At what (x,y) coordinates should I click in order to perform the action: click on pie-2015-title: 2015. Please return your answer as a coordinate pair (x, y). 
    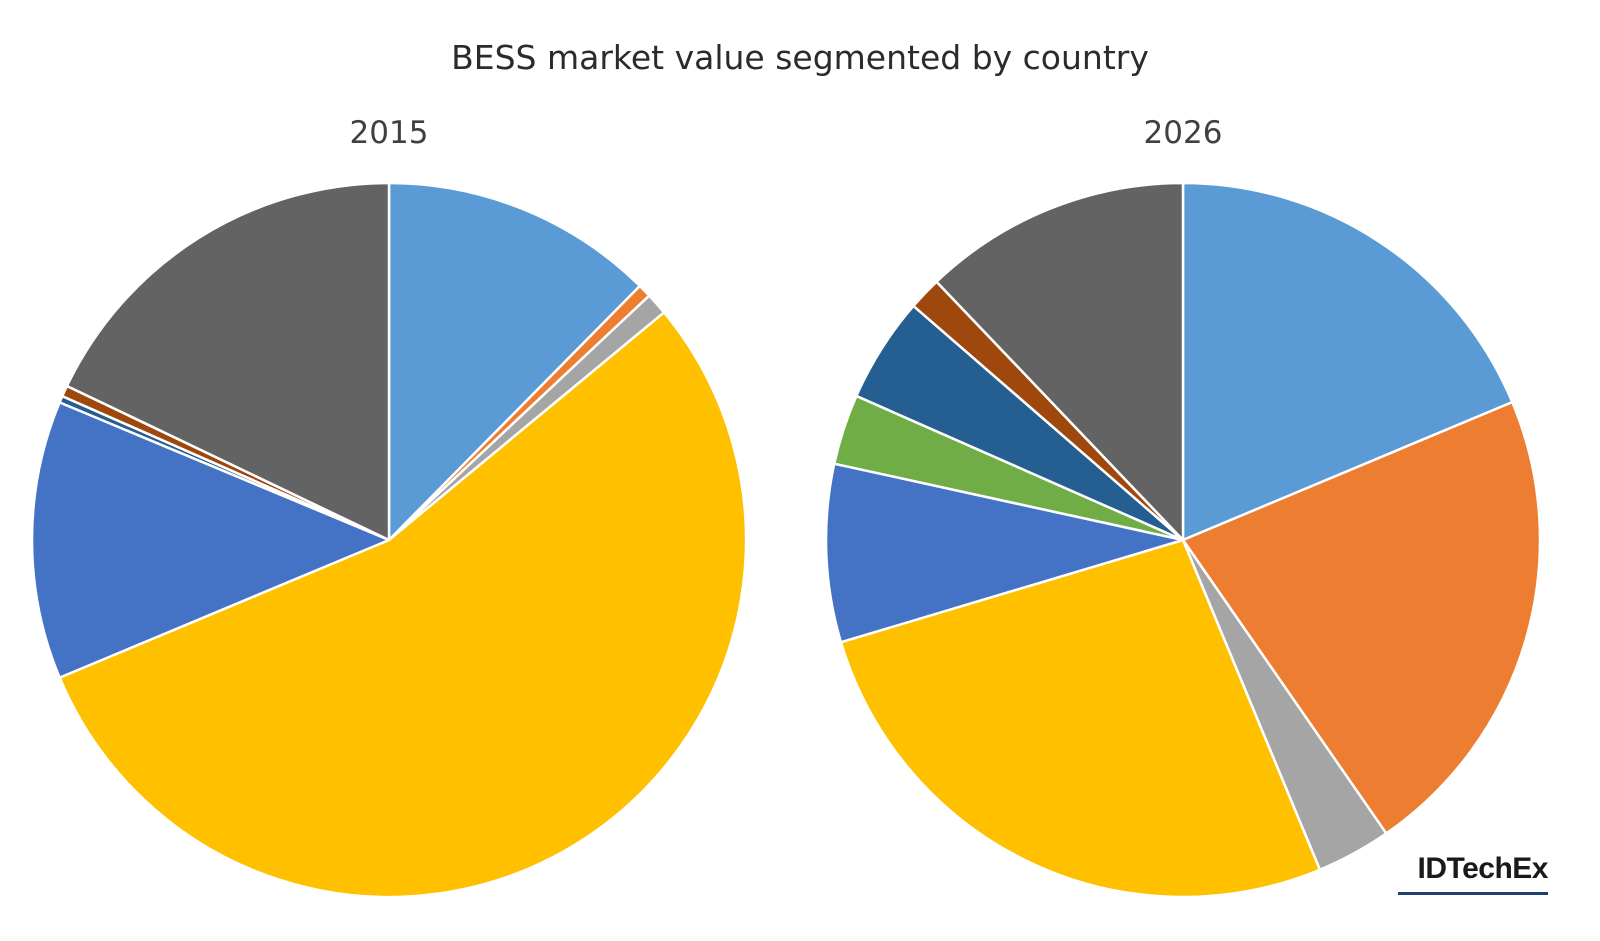
    Looking at the image, I should click on (389, 133).